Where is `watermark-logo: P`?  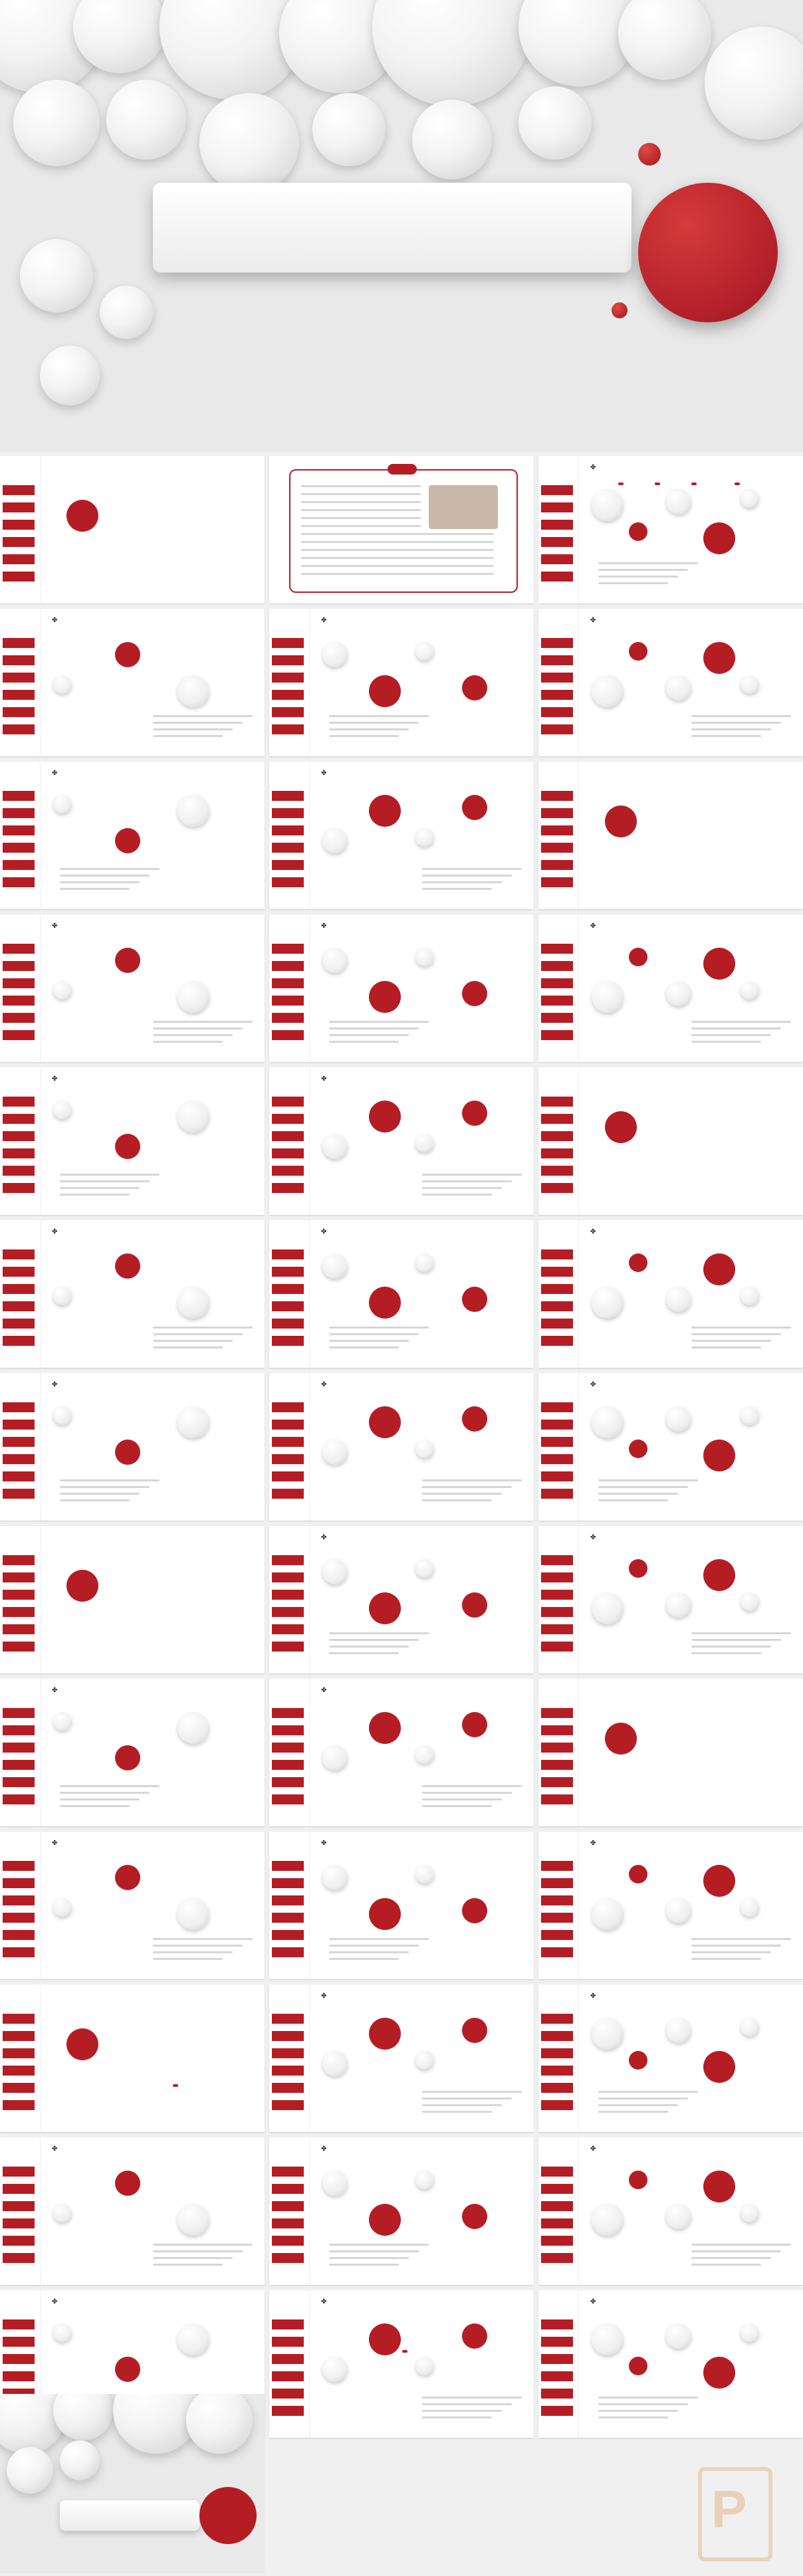 watermark-logo: P is located at coordinates (729, 2509).